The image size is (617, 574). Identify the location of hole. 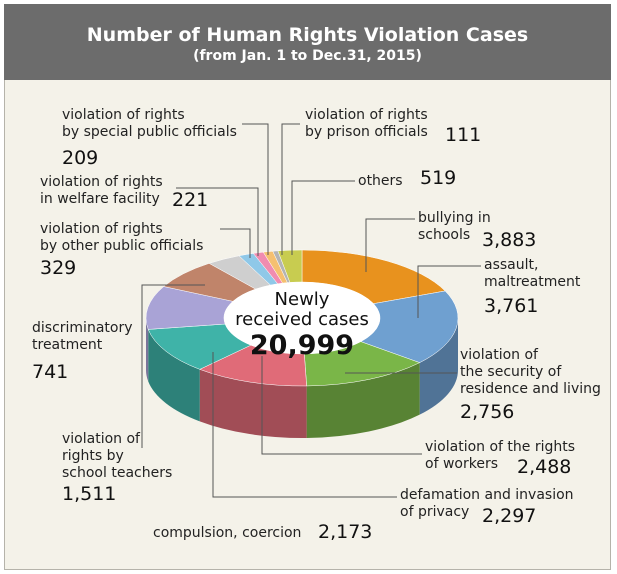
(302, 318).